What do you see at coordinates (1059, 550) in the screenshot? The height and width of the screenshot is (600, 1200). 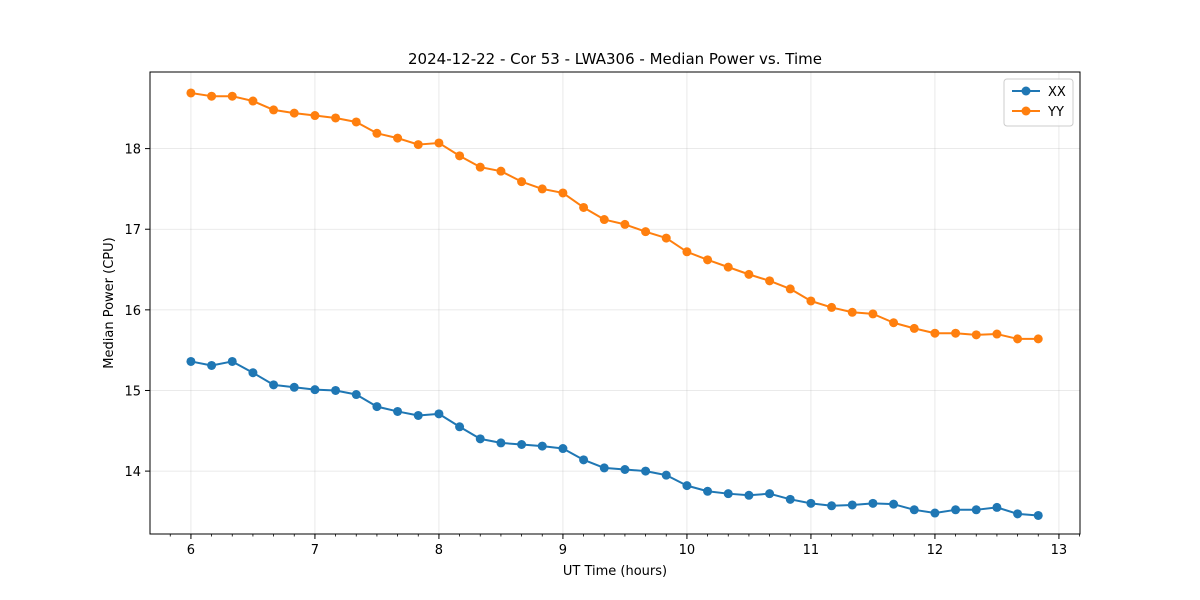 I see `x-tick-label: 13` at bounding box center [1059, 550].